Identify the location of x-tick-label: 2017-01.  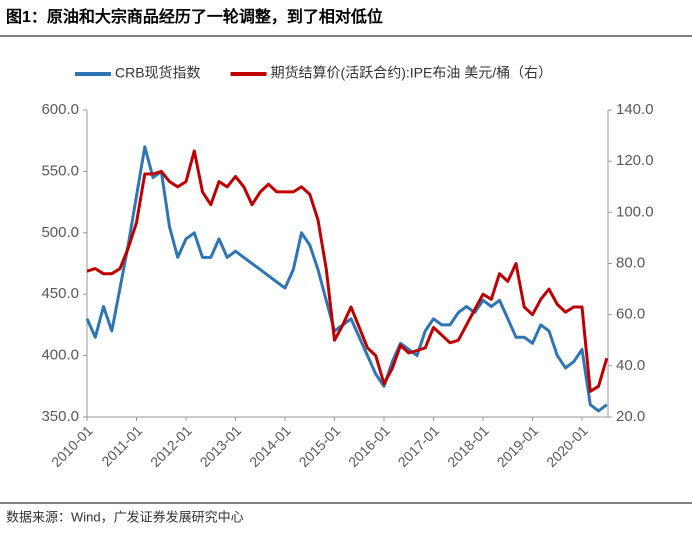
(419, 446).